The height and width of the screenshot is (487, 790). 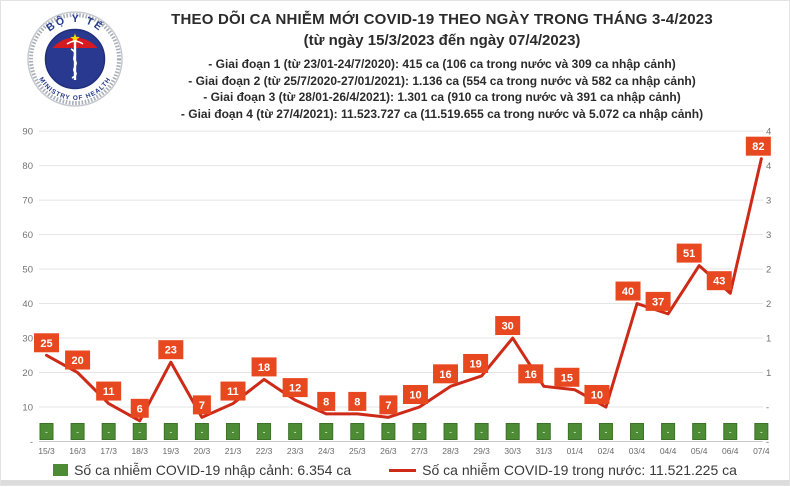 I want to click on y-axis-right-label: 3, so click(x=768, y=201).